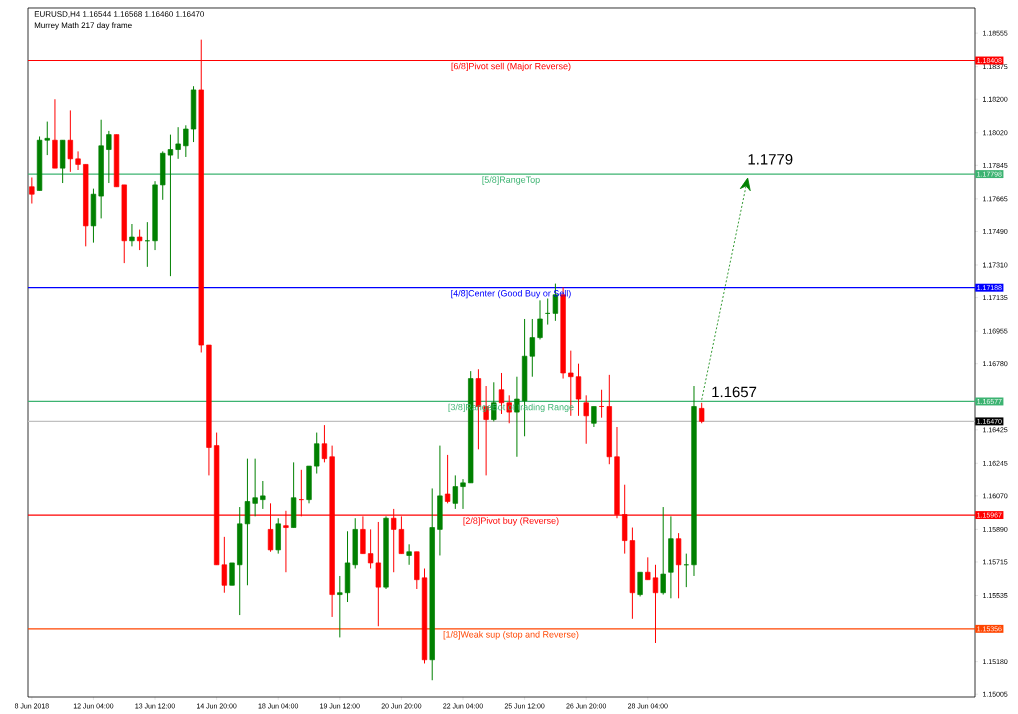 The image size is (1018, 714). Describe the element at coordinates (511, 180) in the screenshot. I see `ref-line-label: [5/8]RangeTop` at that location.